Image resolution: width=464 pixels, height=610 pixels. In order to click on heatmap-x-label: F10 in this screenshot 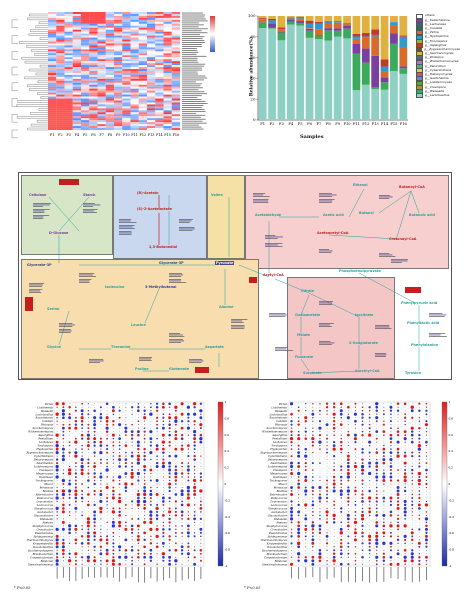, I will do `click(126, 135)`.